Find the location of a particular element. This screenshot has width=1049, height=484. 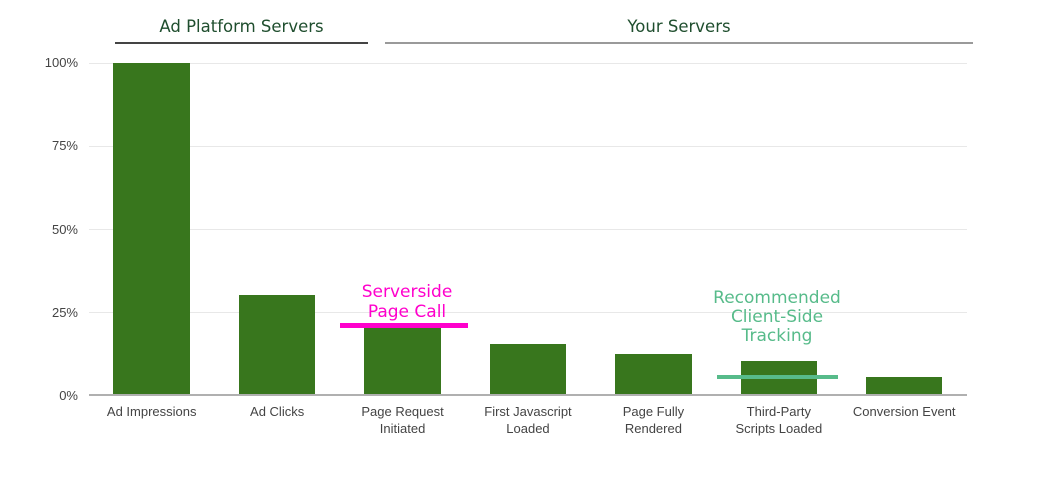

x-label-page-request-initiated: Page Request Initiated is located at coordinates (402, 420).